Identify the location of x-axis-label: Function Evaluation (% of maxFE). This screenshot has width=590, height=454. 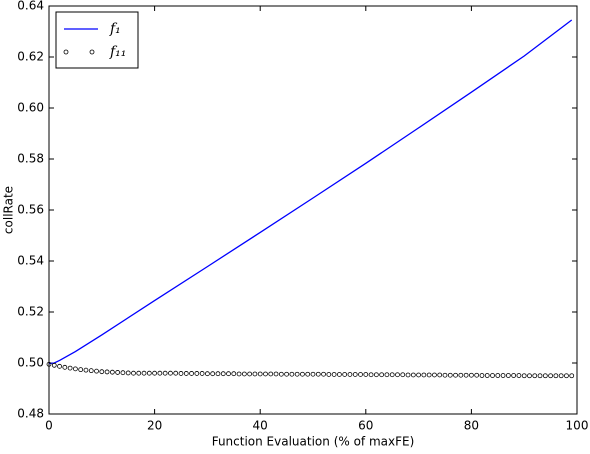
(313, 442).